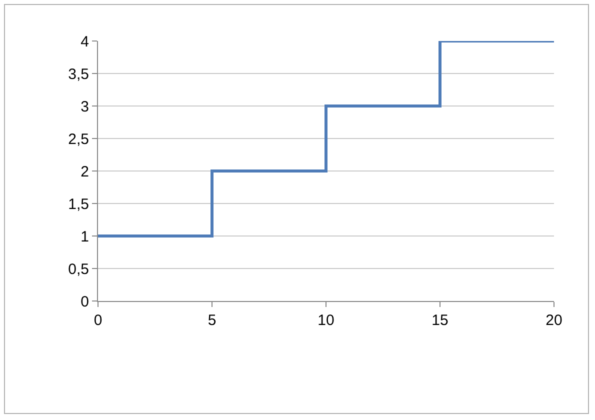  Describe the element at coordinates (212, 320) in the screenshot. I see `x-tick-label: 5` at that location.